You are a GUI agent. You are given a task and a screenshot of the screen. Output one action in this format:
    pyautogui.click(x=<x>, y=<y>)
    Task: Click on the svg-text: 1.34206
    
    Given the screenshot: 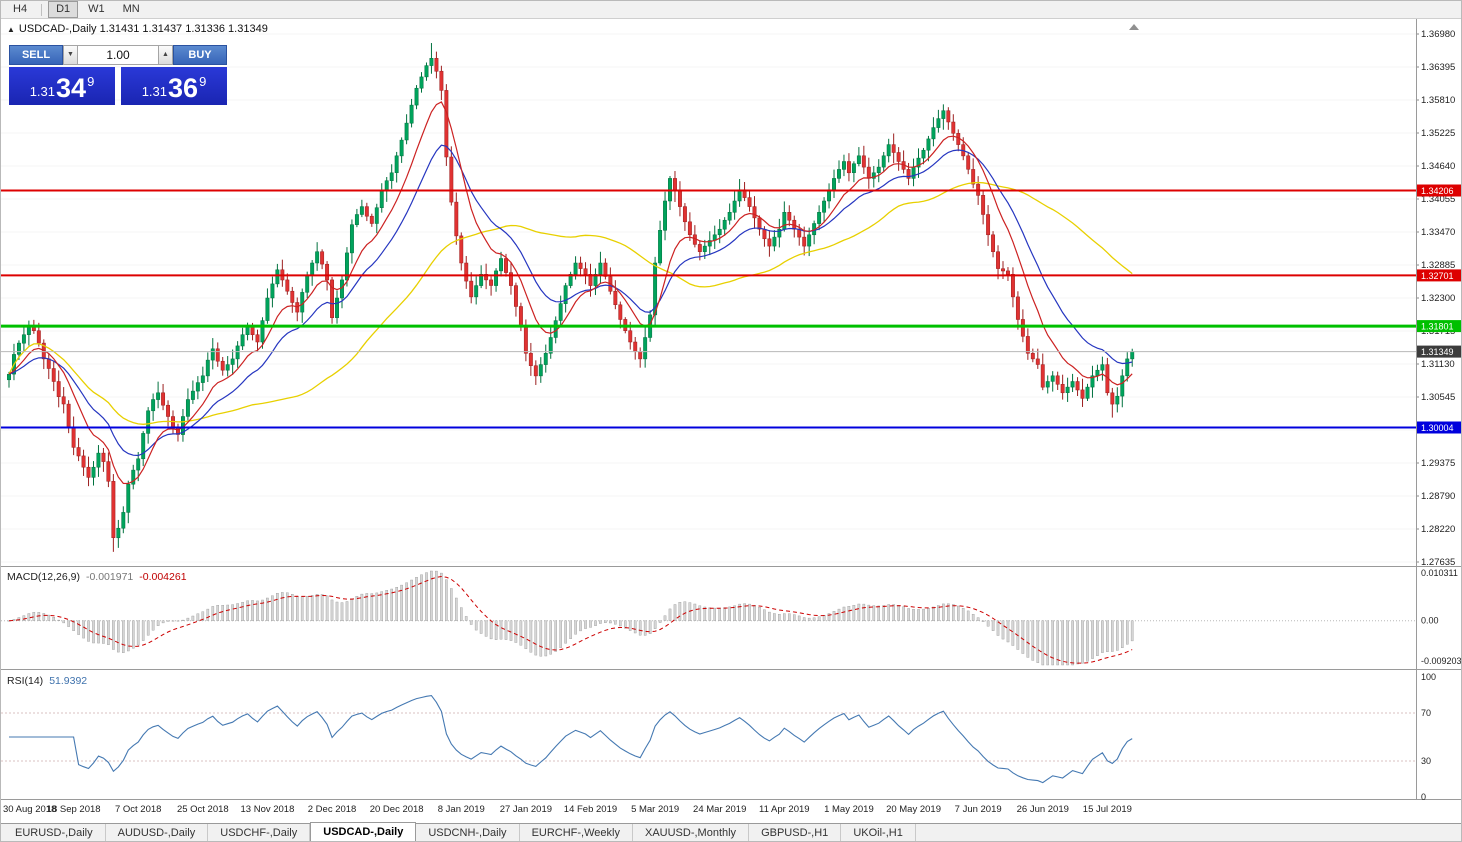 What is the action you would take?
    pyautogui.click(x=1437, y=191)
    